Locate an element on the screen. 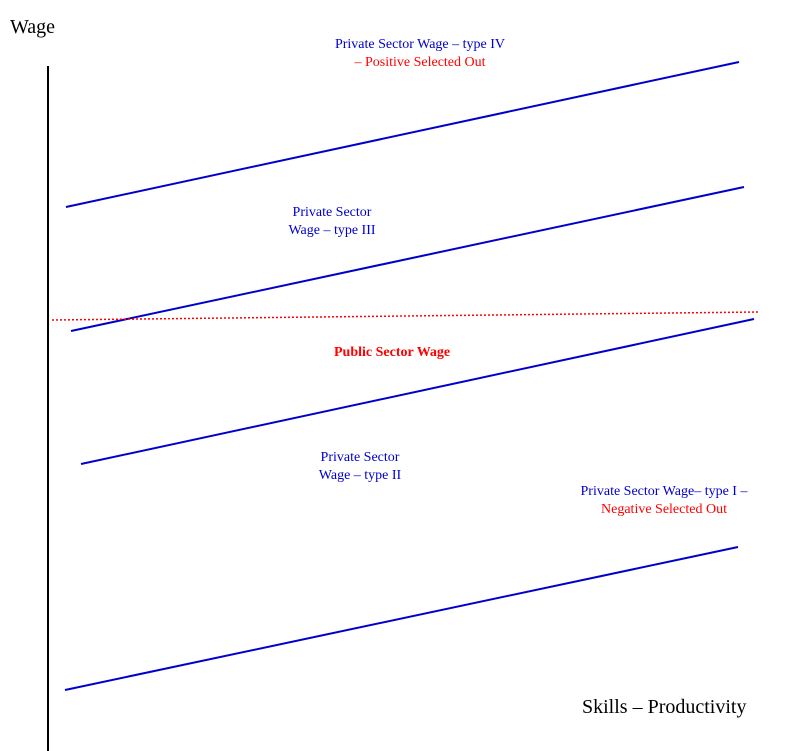 The image size is (801, 751). type-ii-label: Private Sector Wage – type II is located at coordinates (360, 467).